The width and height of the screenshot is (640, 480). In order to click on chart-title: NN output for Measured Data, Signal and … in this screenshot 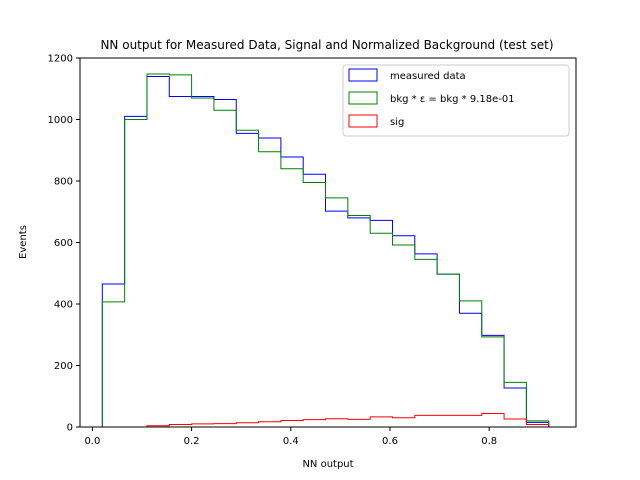, I will do `click(326, 45)`.